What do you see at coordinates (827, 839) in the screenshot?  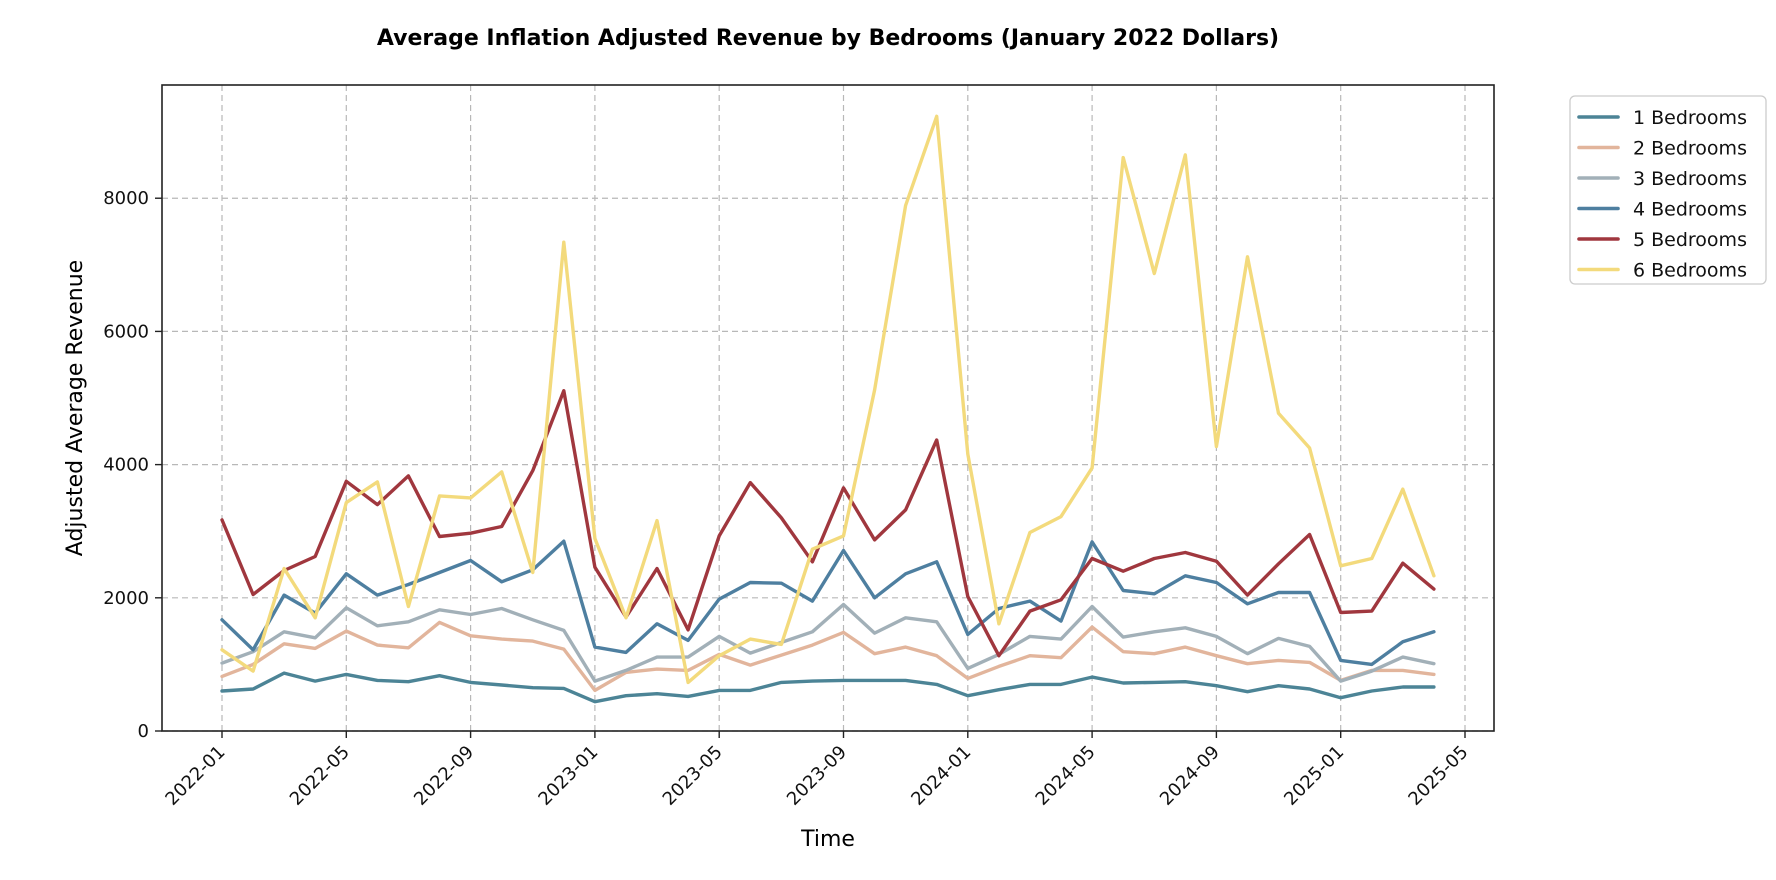 I see `x-axis-label: Time` at bounding box center [827, 839].